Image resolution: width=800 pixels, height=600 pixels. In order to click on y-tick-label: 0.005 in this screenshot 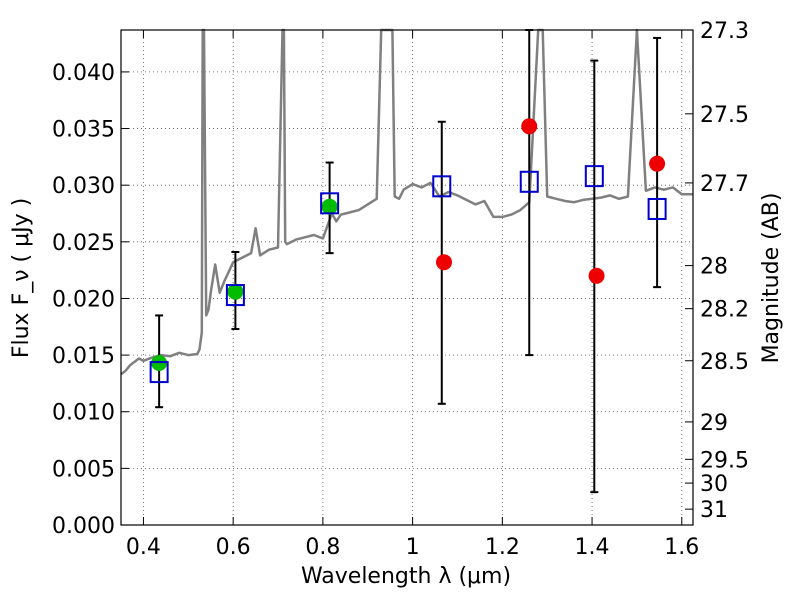, I will do `click(83, 469)`.